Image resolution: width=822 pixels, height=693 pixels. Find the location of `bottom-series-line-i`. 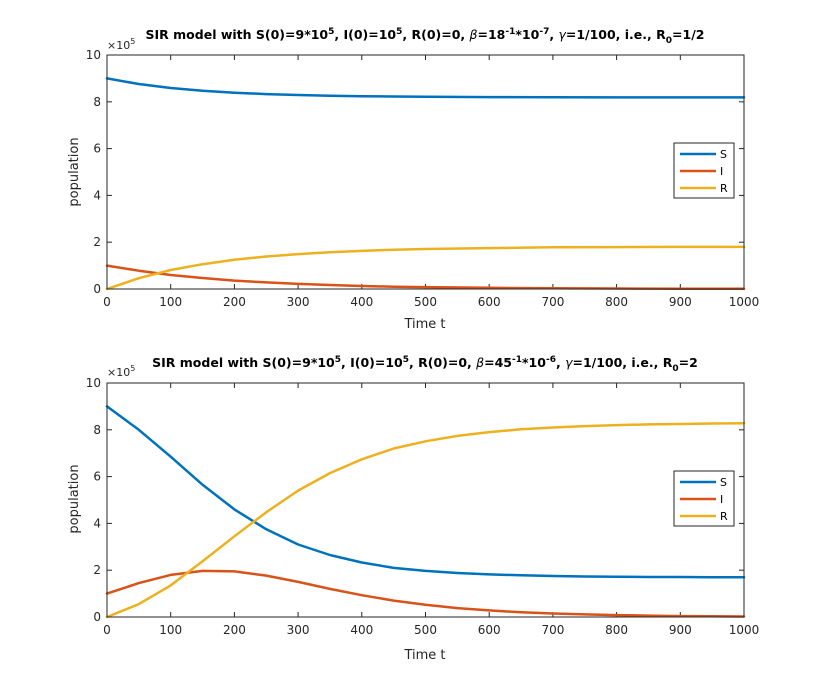

bottom-series-line-i is located at coordinates (425, 593).